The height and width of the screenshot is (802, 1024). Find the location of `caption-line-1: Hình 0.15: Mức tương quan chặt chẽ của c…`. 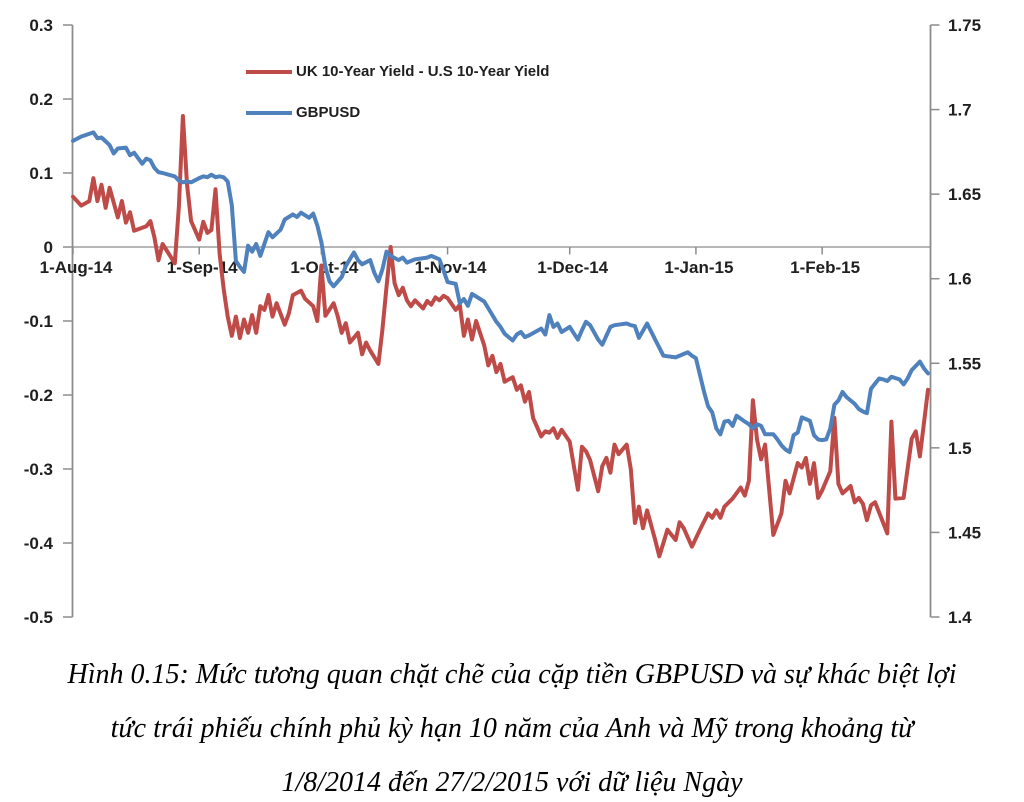

caption-line-1: Hình 0.15: Mức tương quan chặt chẽ của c… is located at coordinates (512, 674).